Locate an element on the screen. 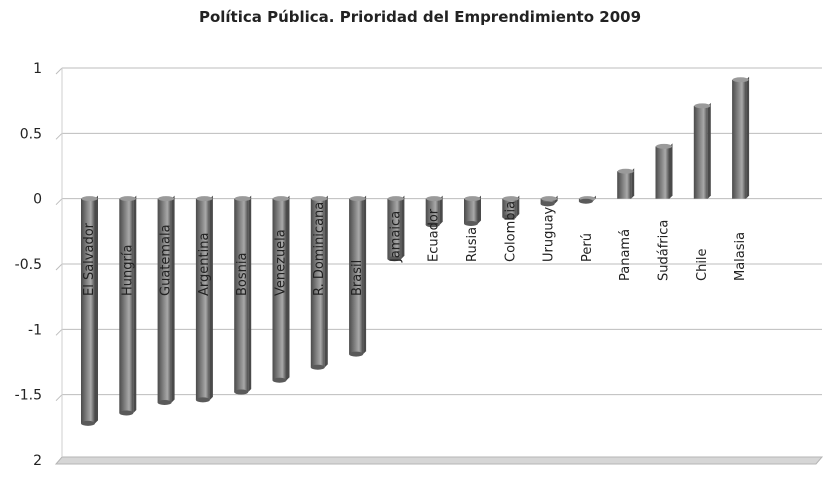  category-label: Jamaica is located at coordinates (395, 237).